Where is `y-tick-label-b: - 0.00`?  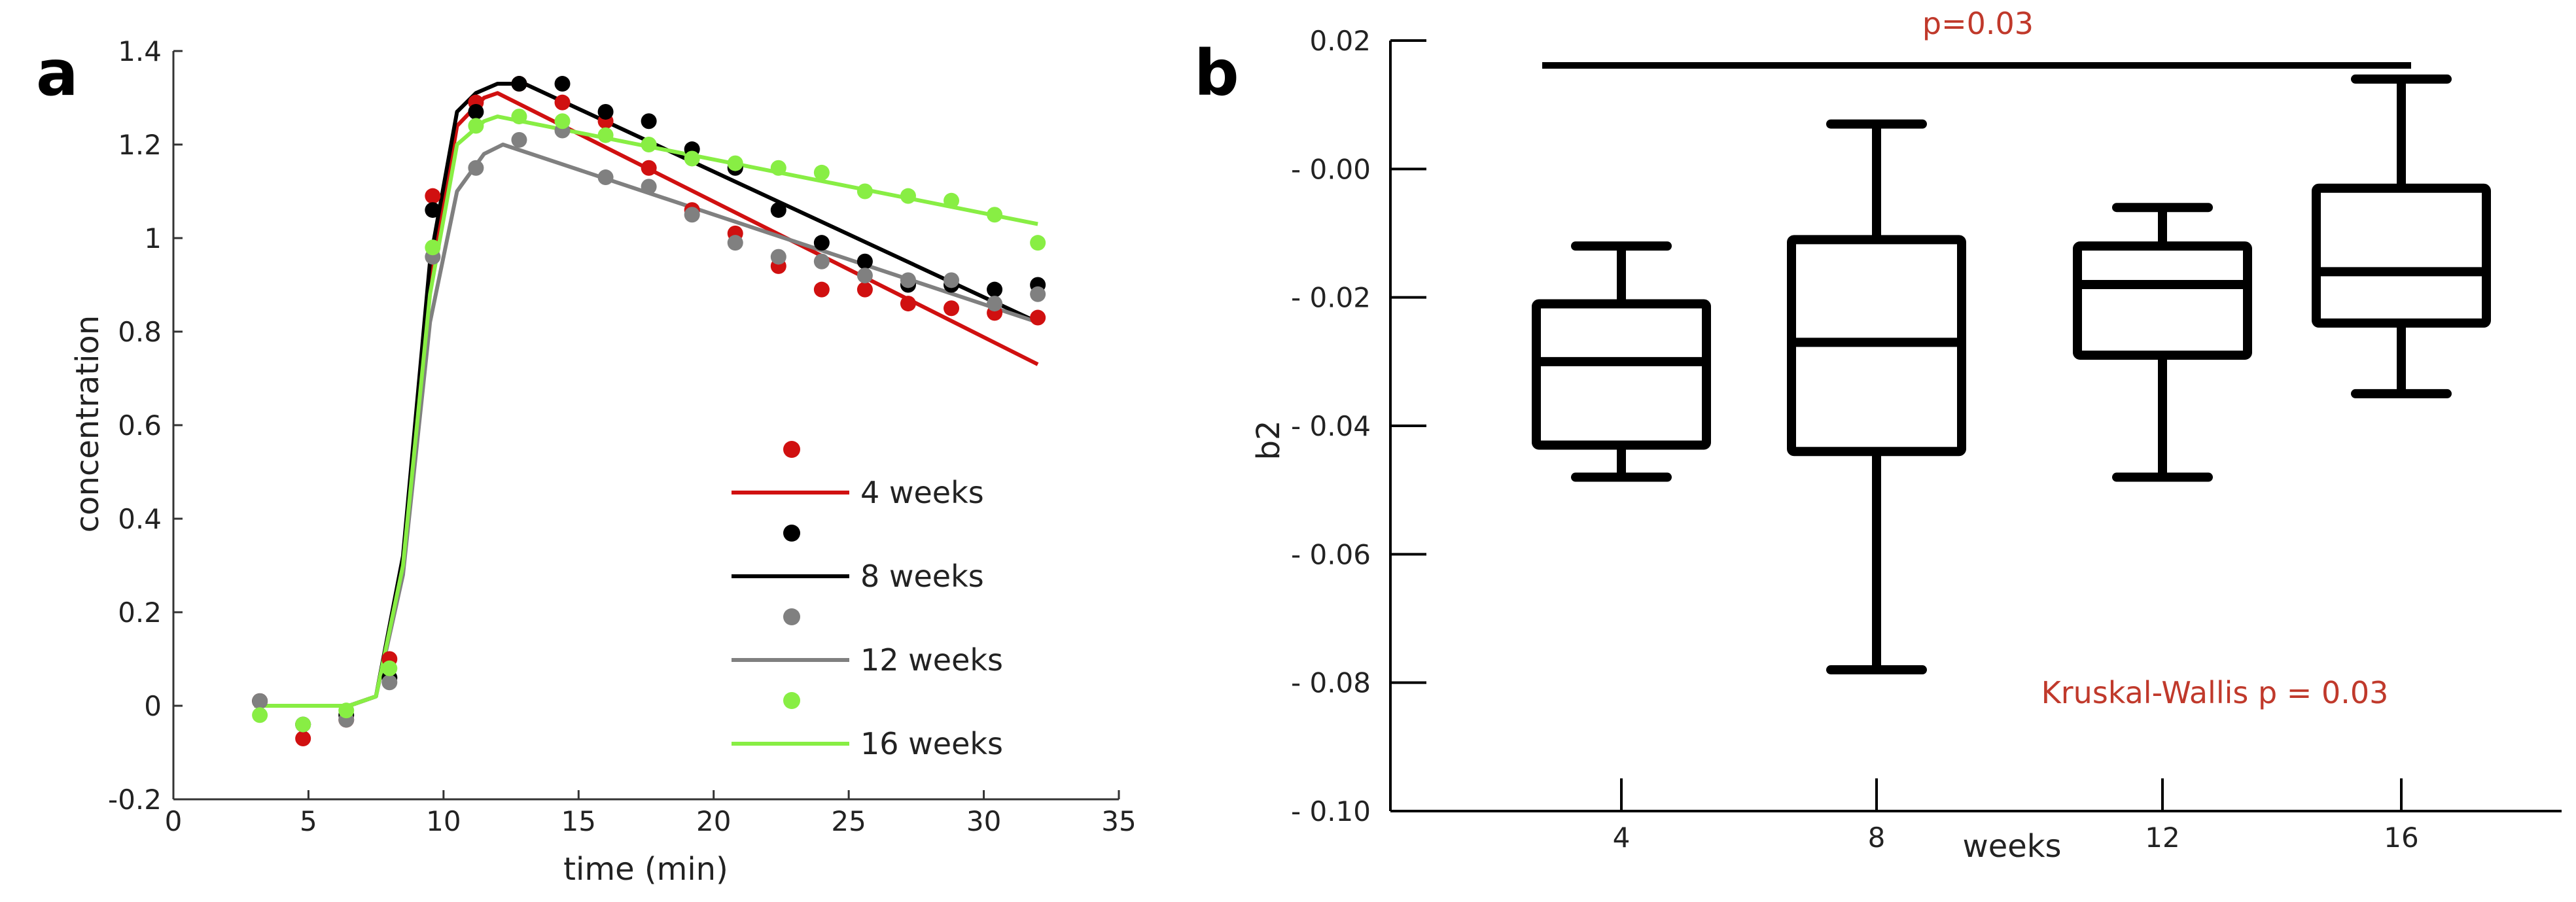 y-tick-label-b: - 0.00 is located at coordinates (1331, 169).